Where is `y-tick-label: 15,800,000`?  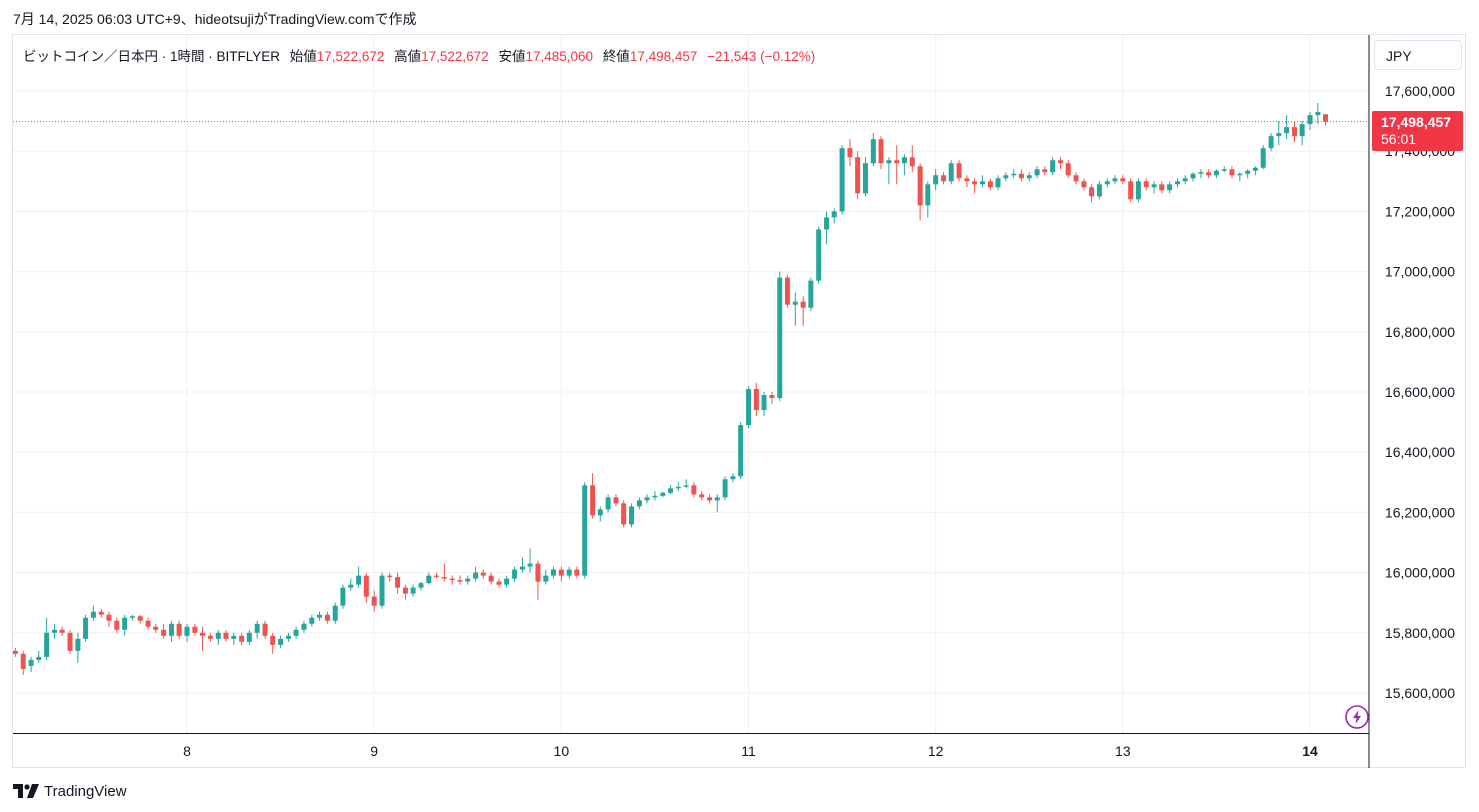 y-tick-label: 15,800,000 is located at coordinates (1420, 633).